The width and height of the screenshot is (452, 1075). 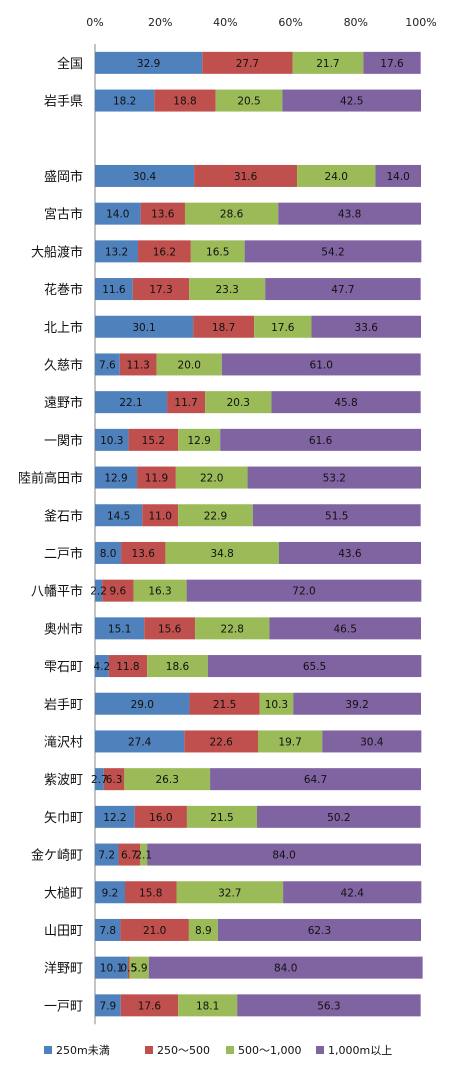 I want to click on data-label: 11.3, so click(x=137, y=365).